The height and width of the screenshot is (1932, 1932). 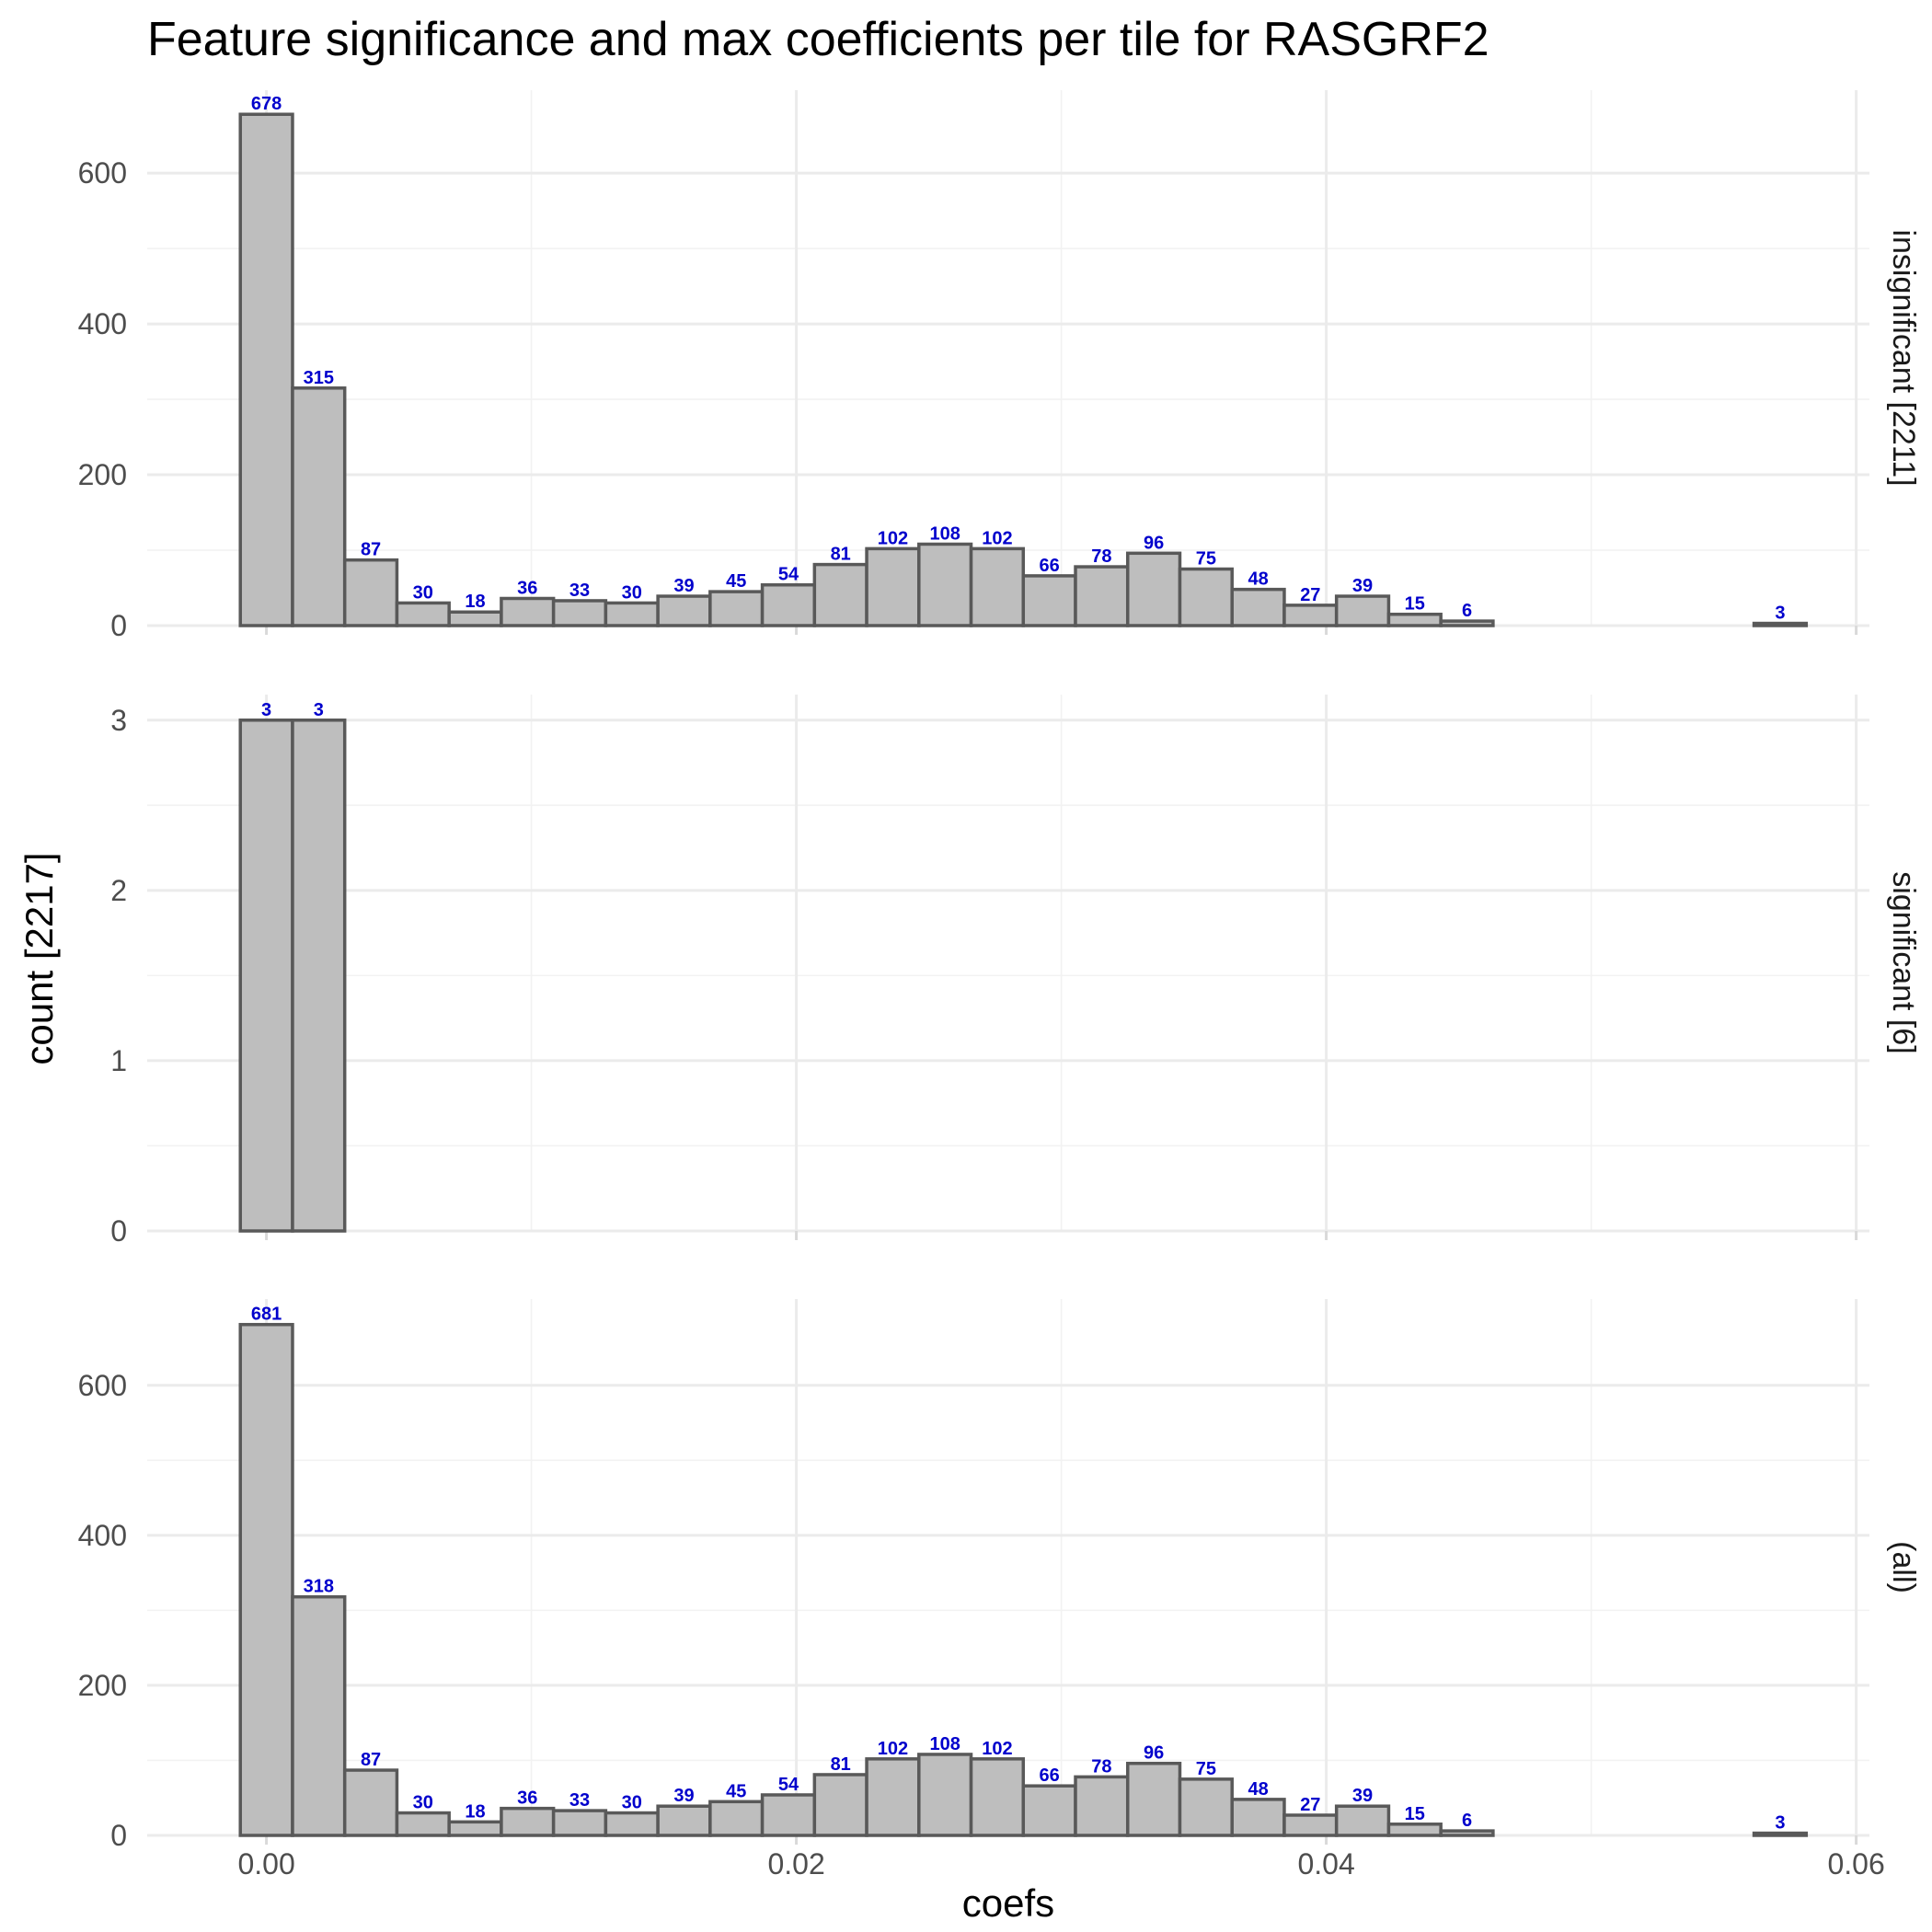 I want to click on x-tick-label: 0.04, so click(x=1325, y=1863).